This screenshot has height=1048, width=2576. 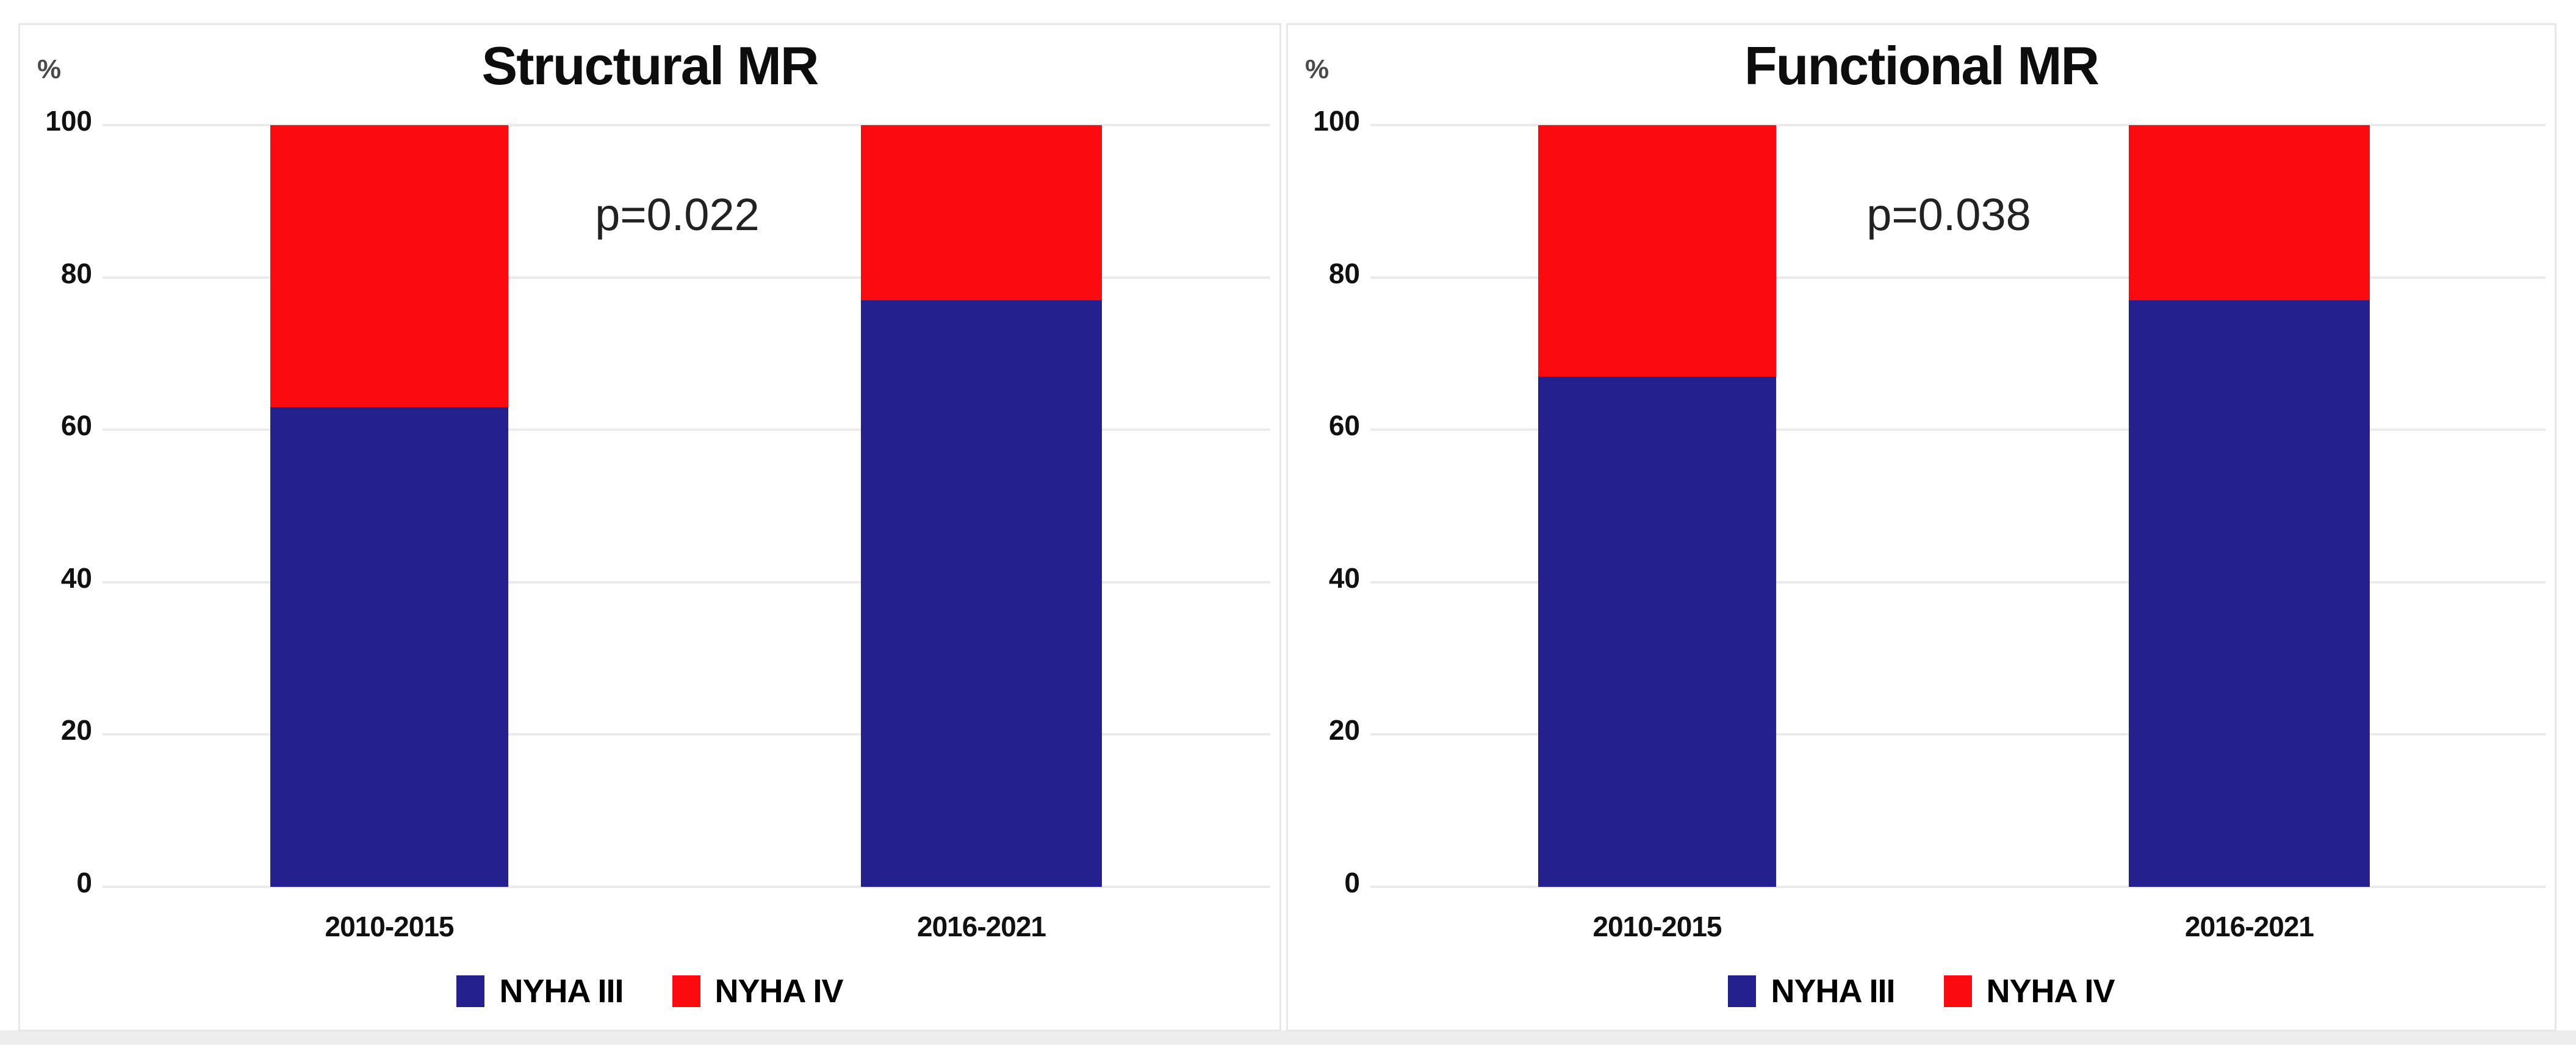 I want to click on p-value-annotation: p=0.038, so click(x=1948, y=214).